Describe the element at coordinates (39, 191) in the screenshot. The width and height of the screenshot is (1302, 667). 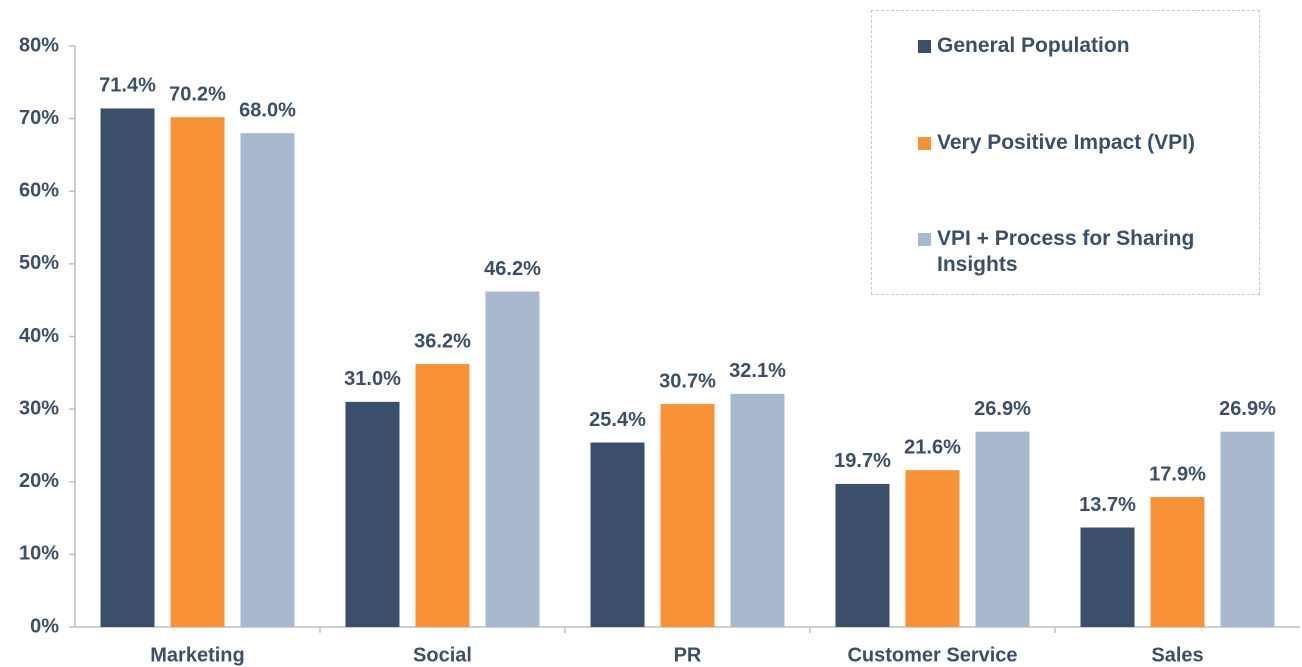
I see `y-tick-label: 60%` at that location.